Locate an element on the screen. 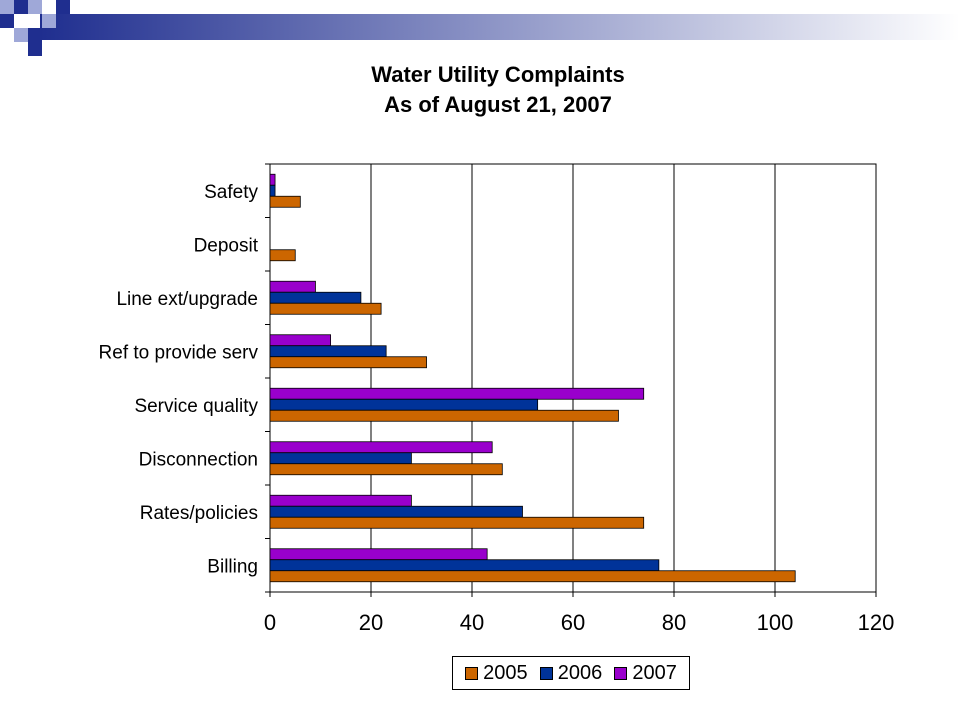 The width and height of the screenshot is (960, 720). legend-item-2006: 2006 is located at coordinates (571, 673).